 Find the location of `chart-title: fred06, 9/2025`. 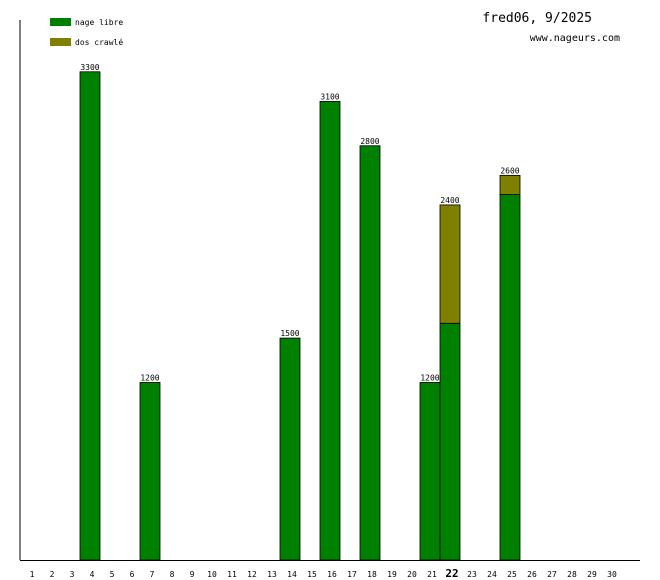

chart-title: fred06, 9/2025 is located at coordinates (537, 18).